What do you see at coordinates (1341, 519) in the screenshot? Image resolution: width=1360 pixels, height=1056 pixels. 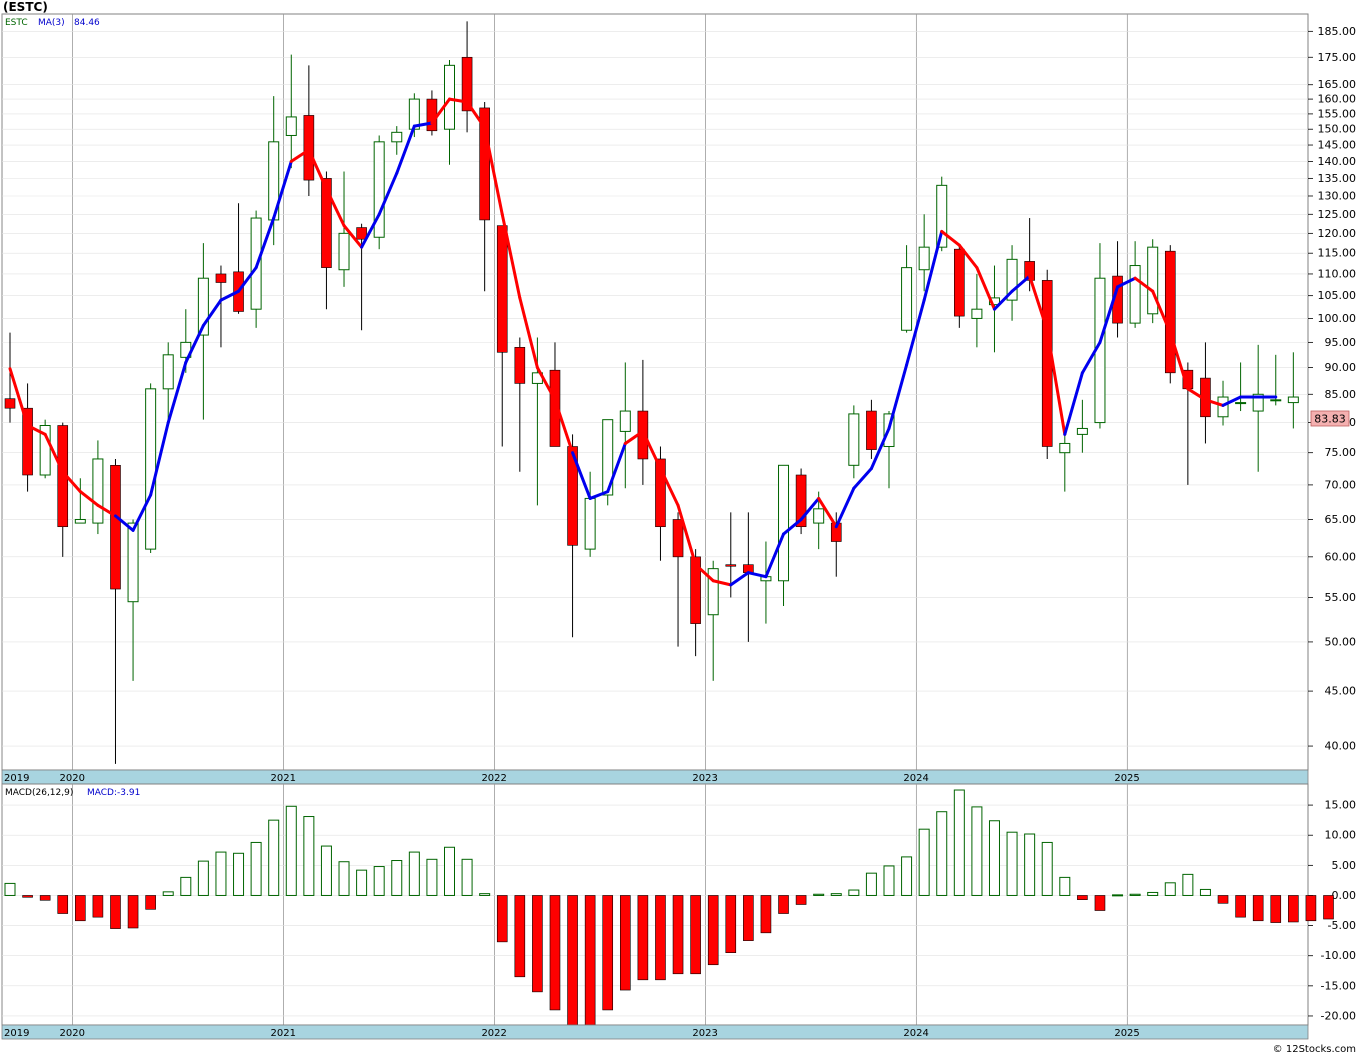 I see `price-tick-label: 65.00` at bounding box center [1341, 519].